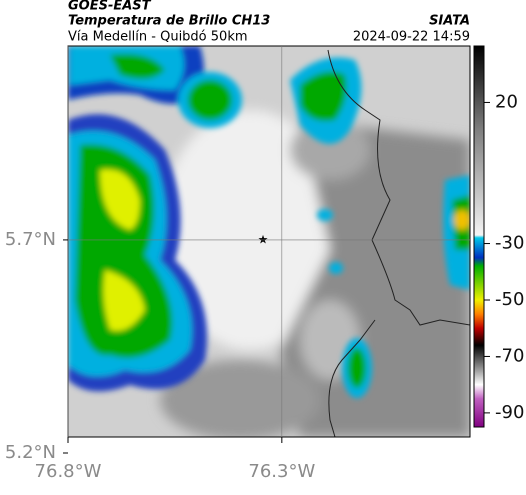  What do you see at coordinates (509, 355) in the screenshot?
I see `colorbar-tick-label: -70` at bounding box center [509, 355].